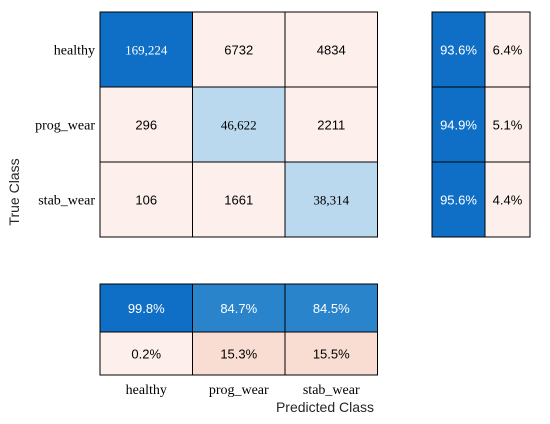 The height and width of the screenshot is (424, 550). I want to click on matrix-cell-r1-c2: 6732, so click(239, 49).